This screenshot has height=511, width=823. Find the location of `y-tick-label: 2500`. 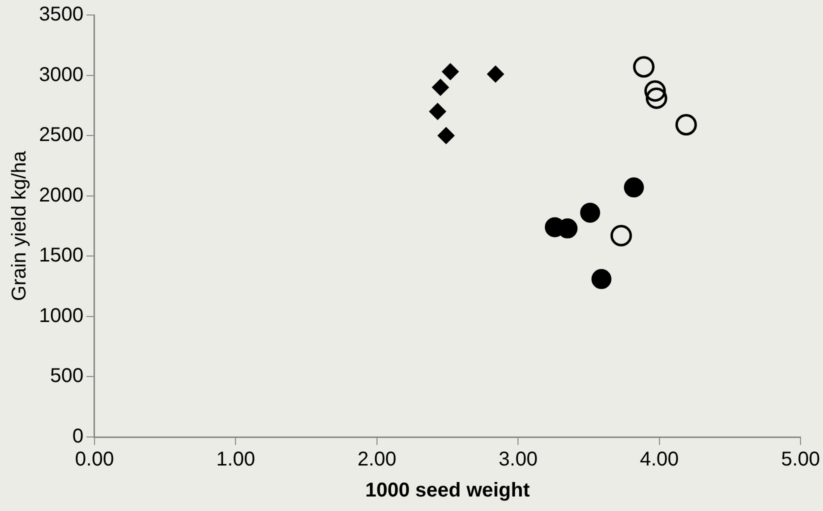

y-tick-label: 2500 is located at coordinates (61, 135).